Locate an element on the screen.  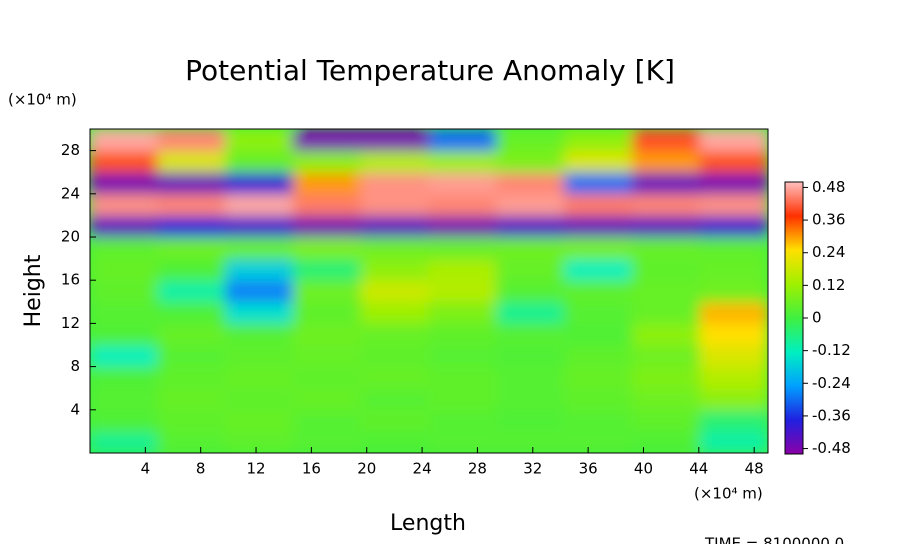
colorbar-tick-label: -0.48 is located at coordinates (831, 448).